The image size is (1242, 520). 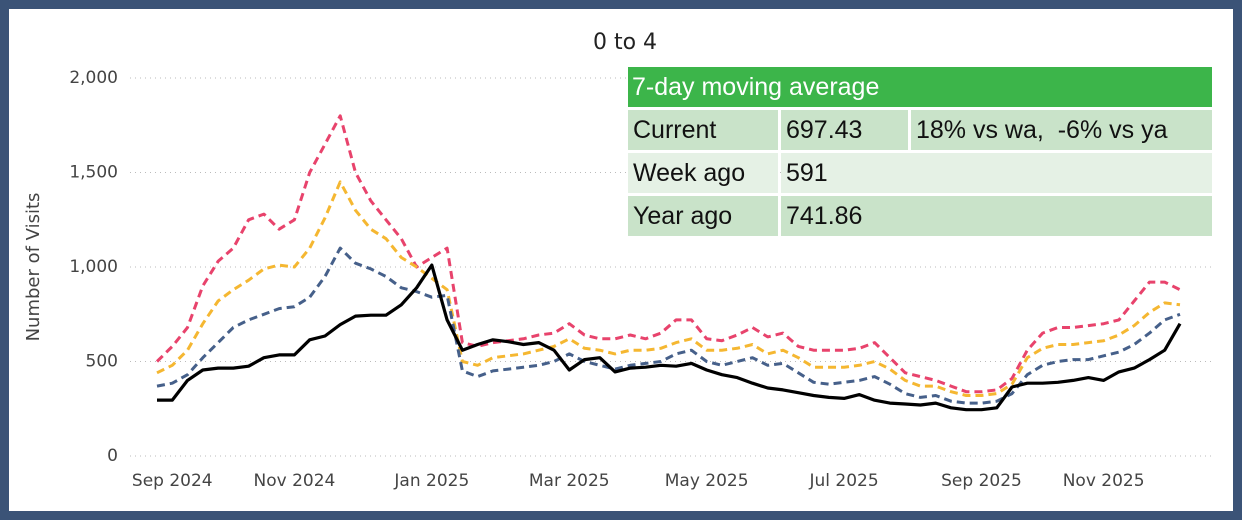 What do you see at coordinates (33, 267) in the screenshot?
I see `y-axis-title: Number of Visits` at bounding box center [33, 267].